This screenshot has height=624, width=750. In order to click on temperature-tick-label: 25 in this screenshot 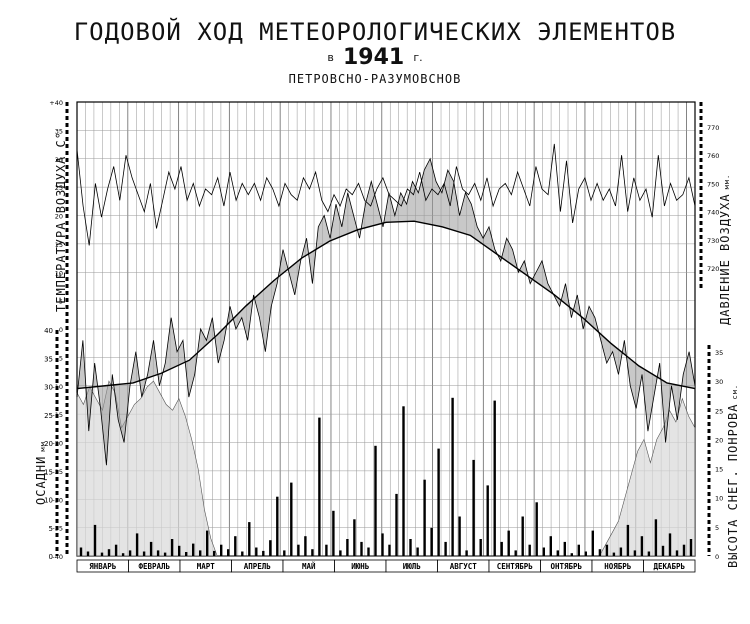, I will do `click(59, 188)`.